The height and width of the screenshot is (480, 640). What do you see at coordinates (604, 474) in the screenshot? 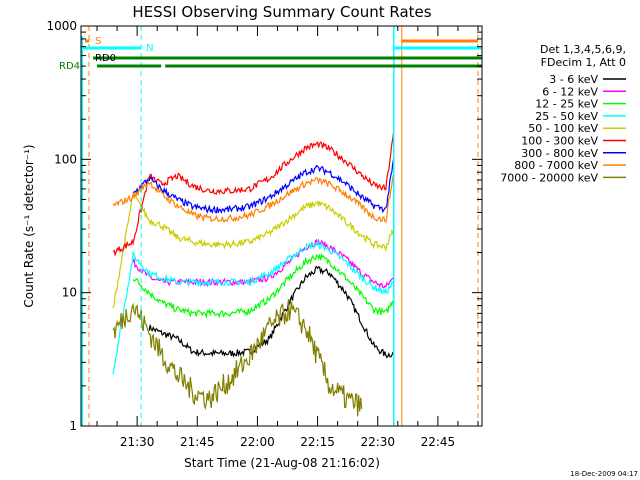
I see `timestamp: 18-Dec-2009 04:17` at bounding box center [604, 474].